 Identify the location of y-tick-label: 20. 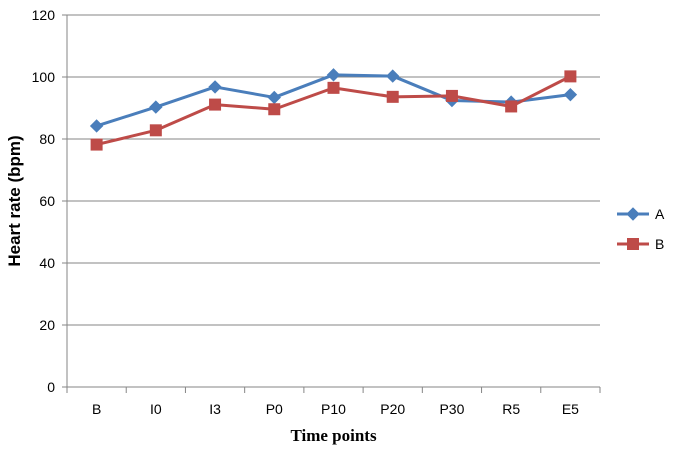
(47, 325).